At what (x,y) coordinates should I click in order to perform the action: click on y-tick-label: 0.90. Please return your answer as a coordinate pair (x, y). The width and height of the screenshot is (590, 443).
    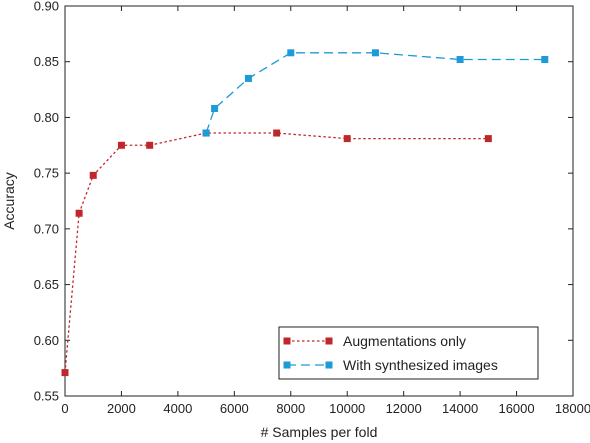
    Looking at the image, I should click on (46, 7).